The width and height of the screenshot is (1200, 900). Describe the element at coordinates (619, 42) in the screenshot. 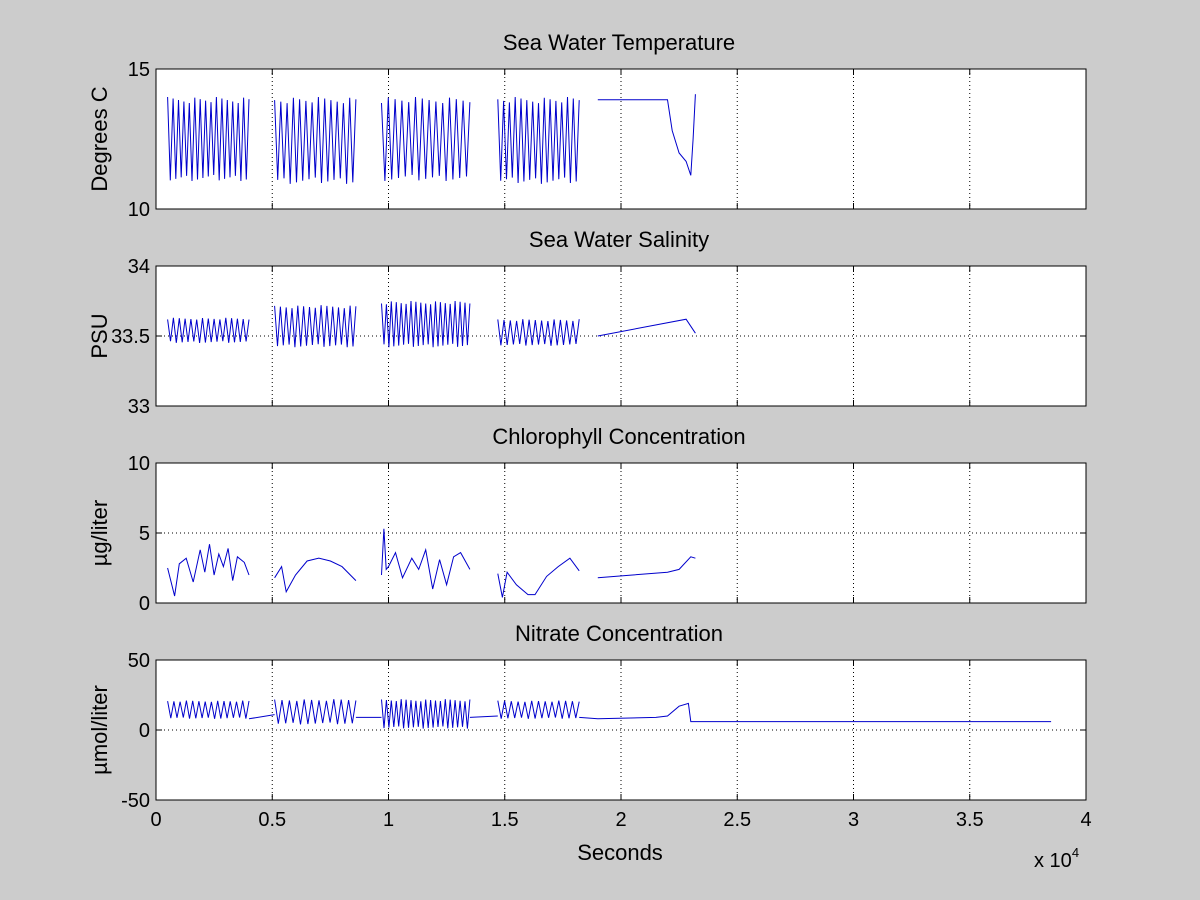

I see `temperature-title: Sea Water Temperature` at that location.